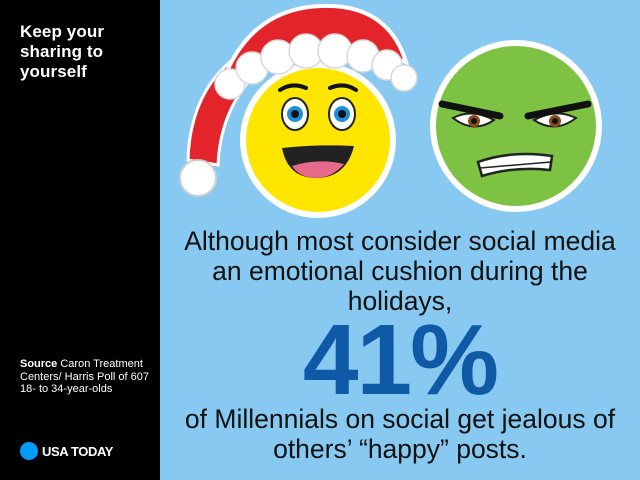 Image resolution: width=640 pixels, height=480 pixels. I want to click on brand-logo: USA TODAY, so click(66, 451).